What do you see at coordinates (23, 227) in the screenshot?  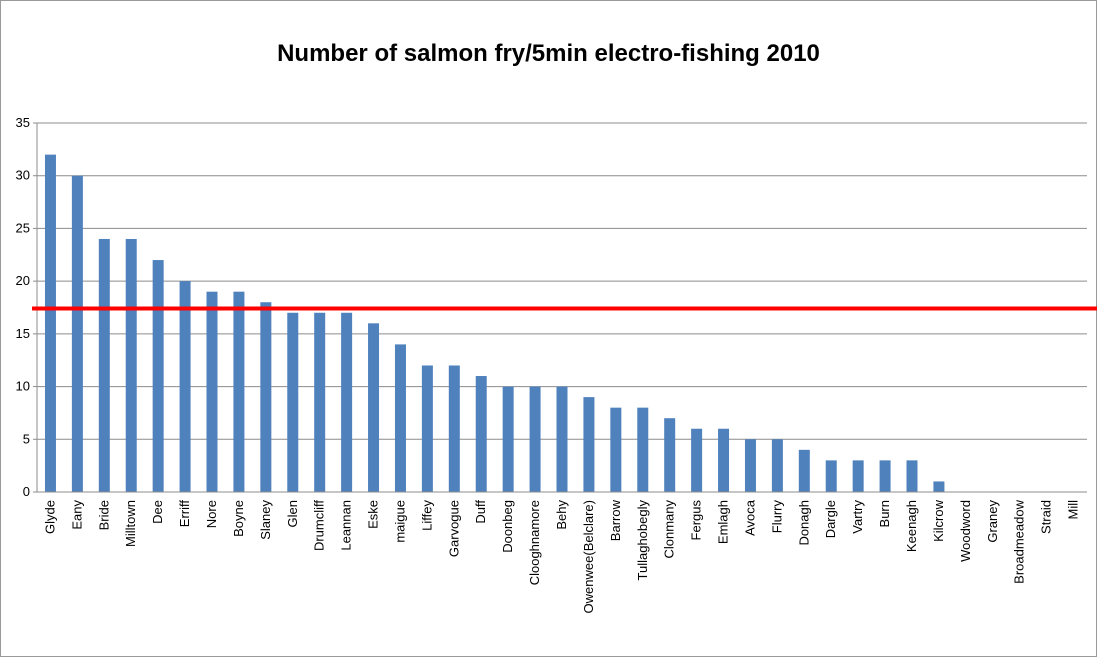 I see `y-tick-label: 25` at bounding box center [23, 227].